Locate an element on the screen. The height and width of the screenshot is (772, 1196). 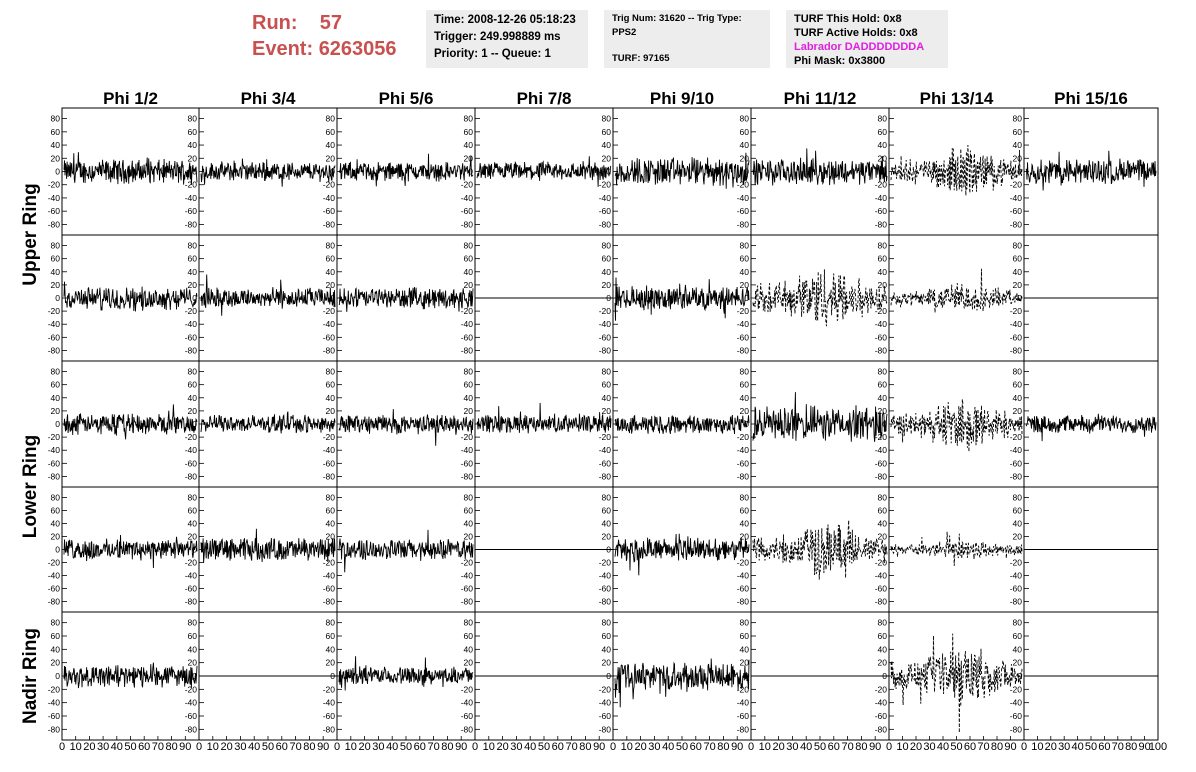
waveform-trace-r5-c7 is located at coordinates (956, 683).